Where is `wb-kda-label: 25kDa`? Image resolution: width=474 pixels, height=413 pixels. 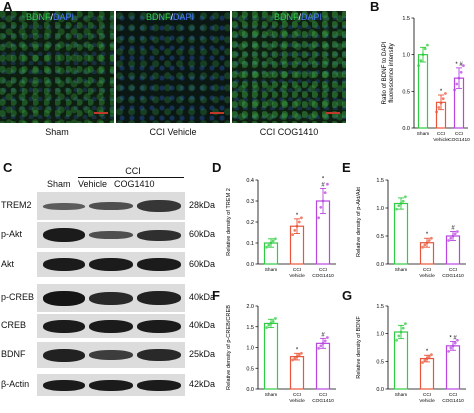
wb-kda-label: 25kDa is located at coordinates (202, 354).